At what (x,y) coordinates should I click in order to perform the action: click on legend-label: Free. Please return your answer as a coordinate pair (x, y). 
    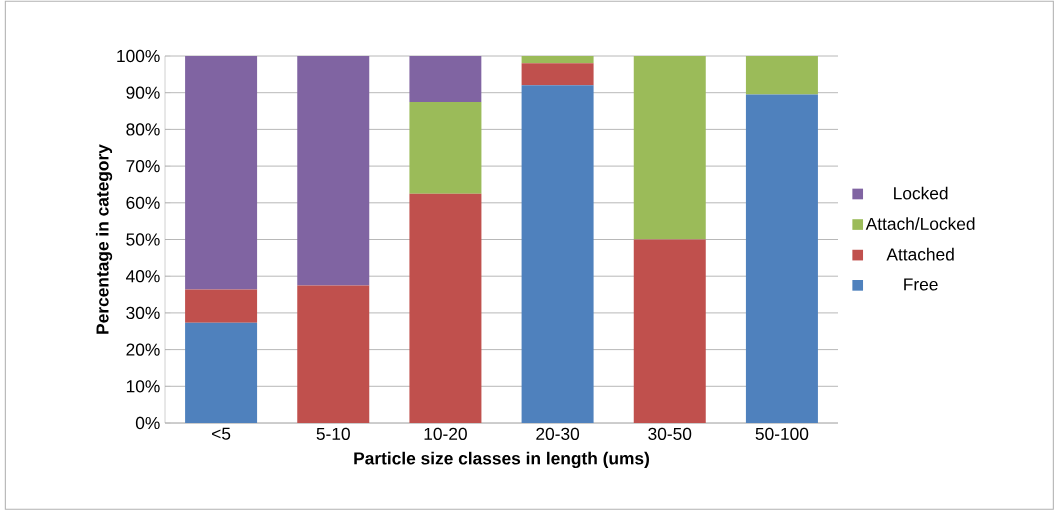
    Looking at the image, I should click on (921, 284).